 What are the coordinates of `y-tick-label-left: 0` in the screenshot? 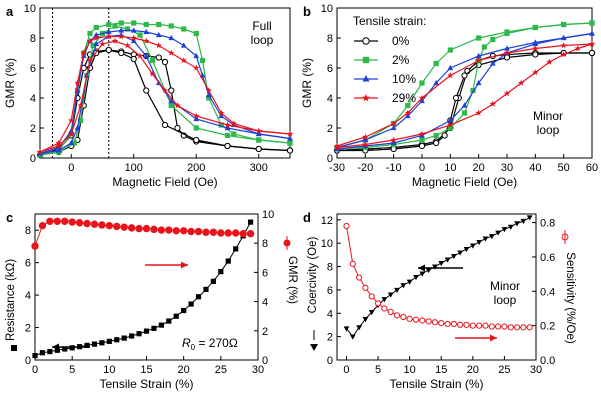 It's located at (330, 361).